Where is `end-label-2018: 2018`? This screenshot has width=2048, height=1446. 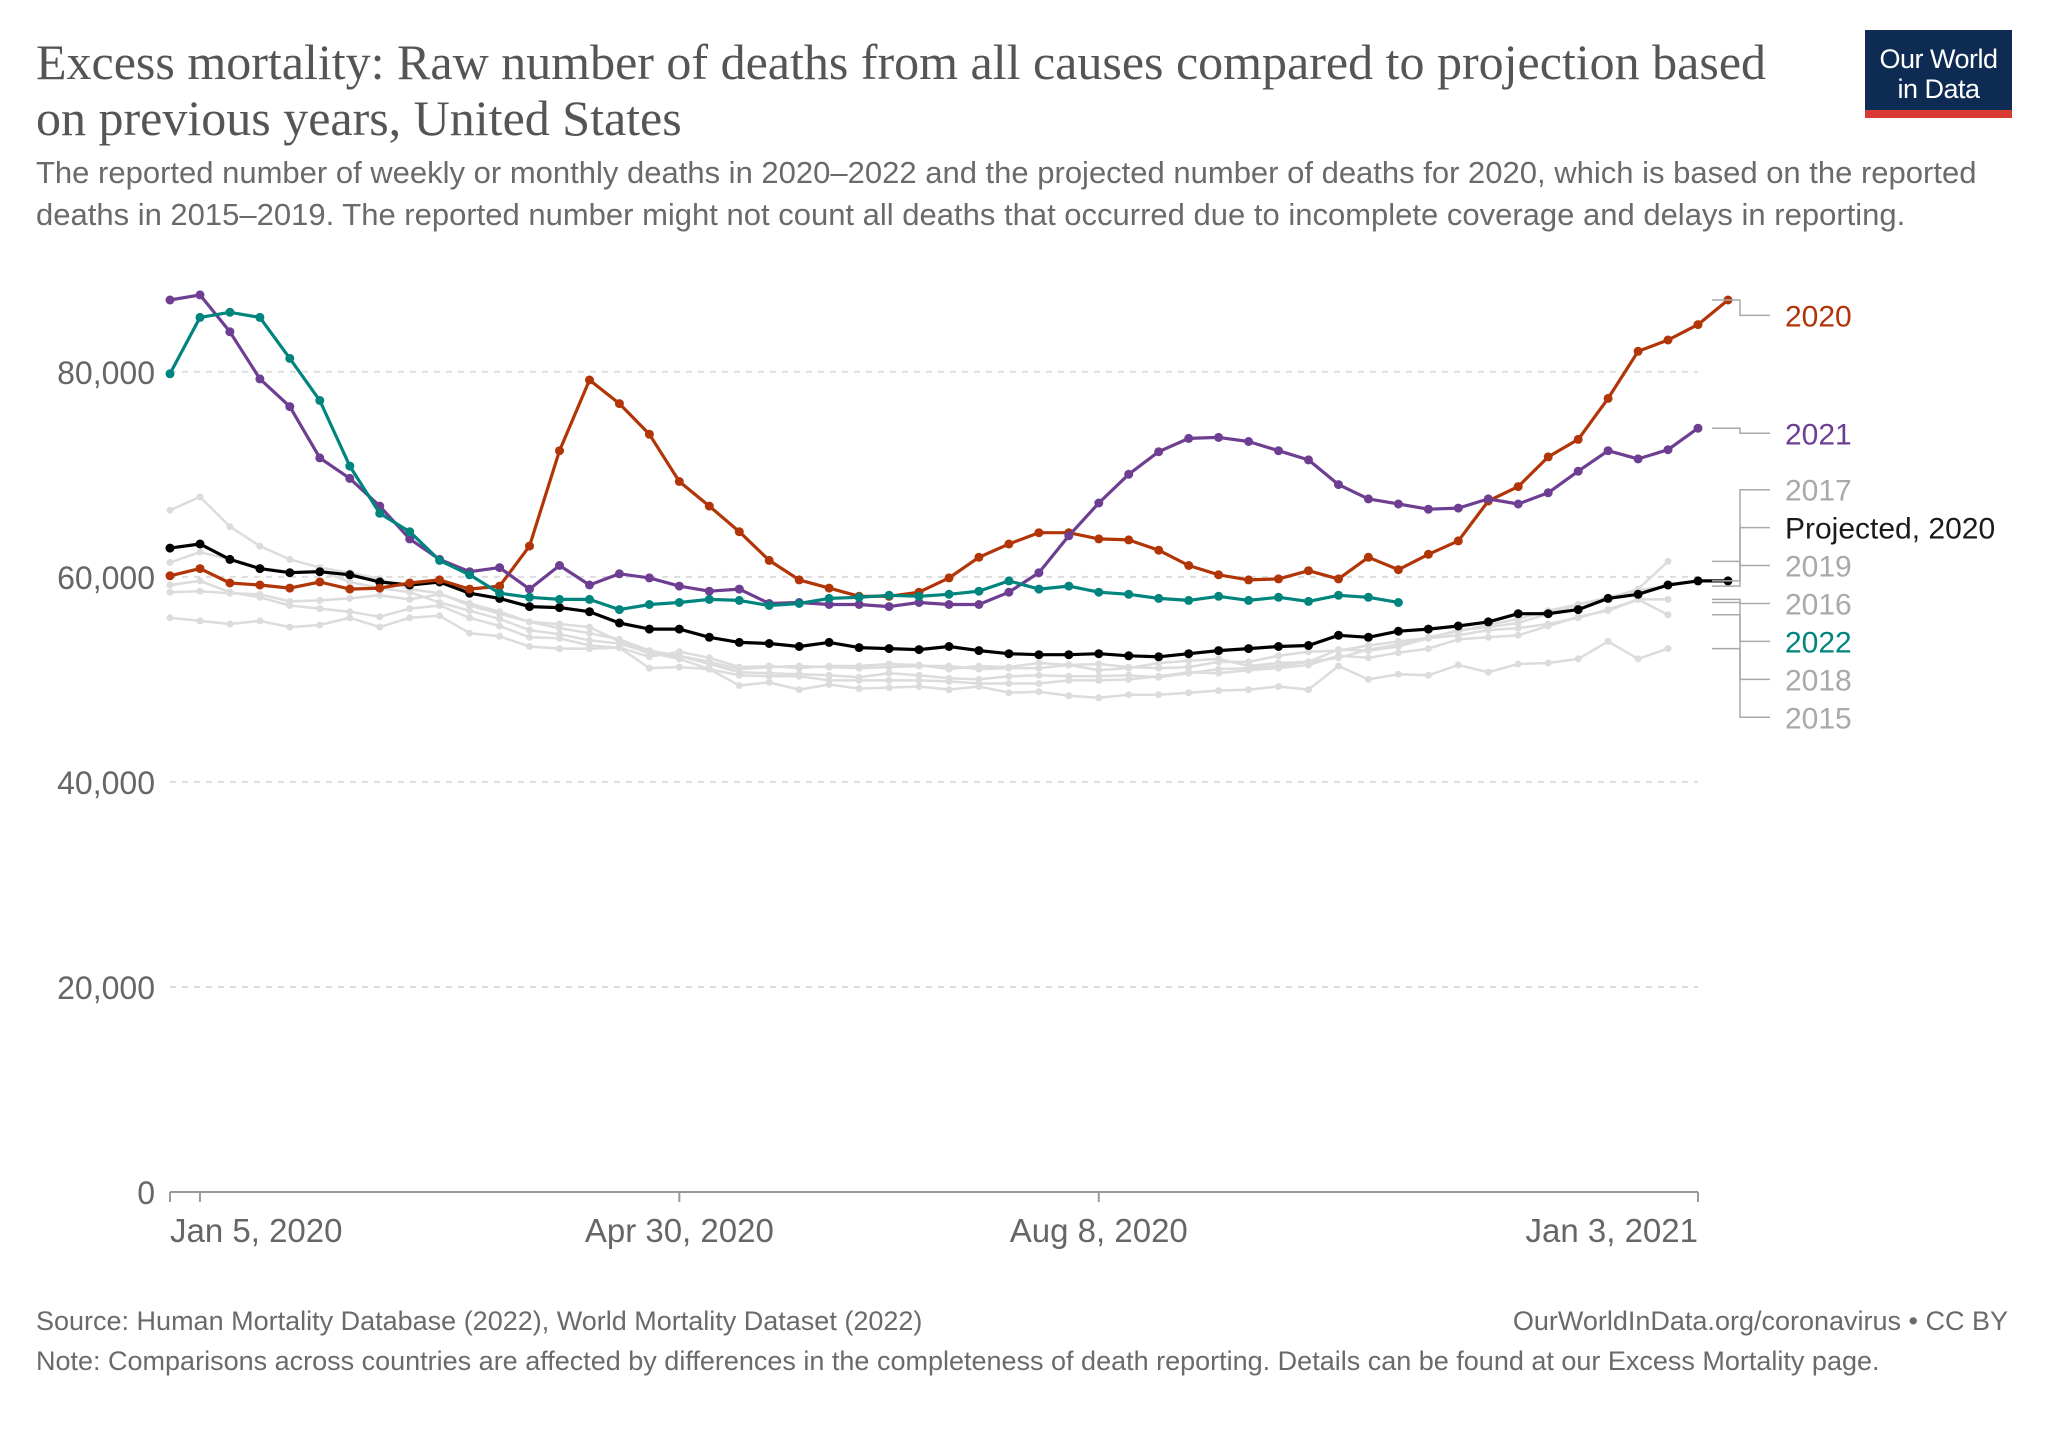 end-label-2018: 2018 is located at coordinates (1818, 680).